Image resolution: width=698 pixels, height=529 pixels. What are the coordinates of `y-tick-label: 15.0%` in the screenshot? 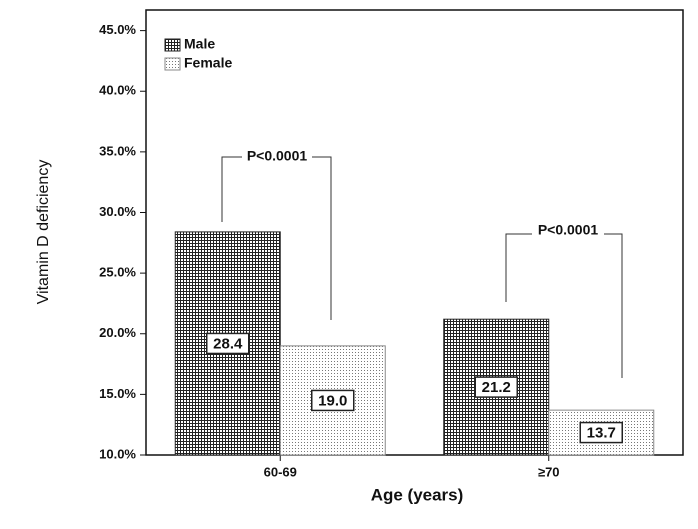 It's located at (117, 393).